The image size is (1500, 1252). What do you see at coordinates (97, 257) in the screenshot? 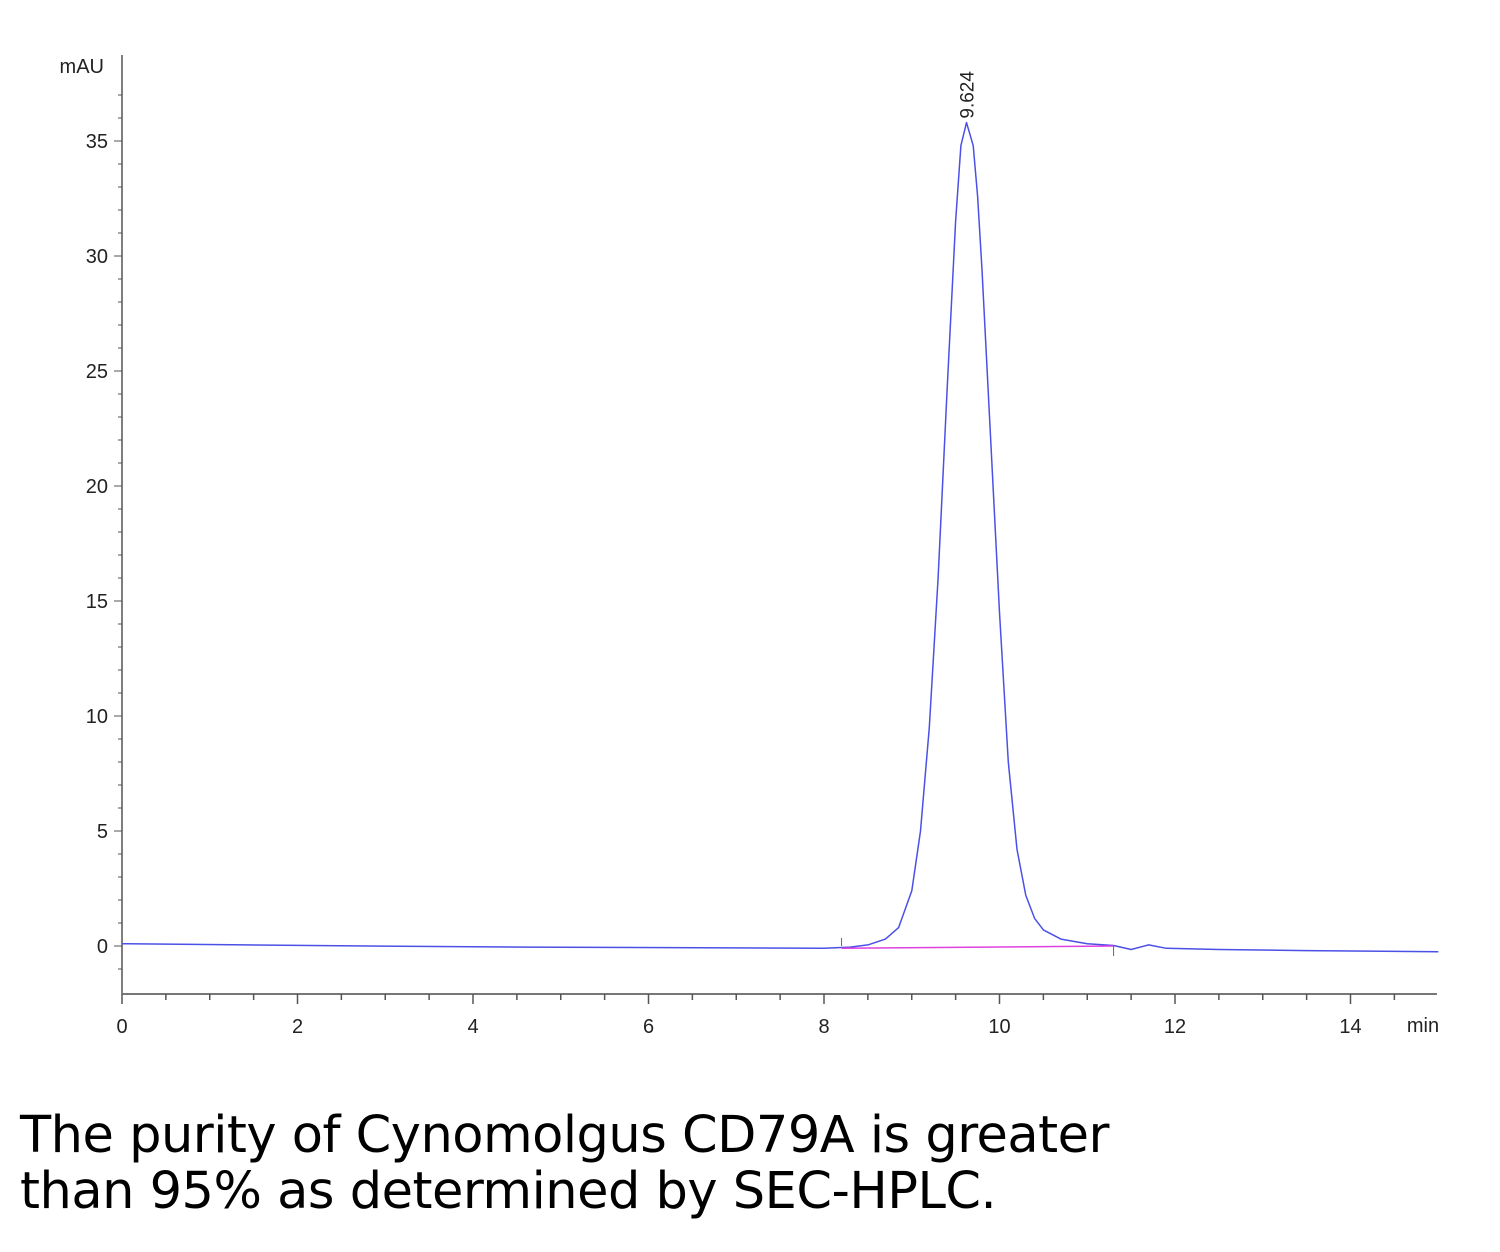
I see `y-tick-label: 30` at bounding box center [97, 257].